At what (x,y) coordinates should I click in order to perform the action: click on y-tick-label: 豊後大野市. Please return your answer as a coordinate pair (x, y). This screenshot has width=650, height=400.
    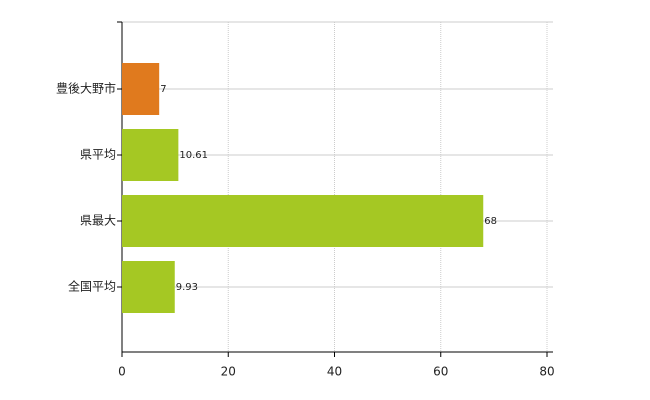
    Looking at the image, I should click on (86, 88).